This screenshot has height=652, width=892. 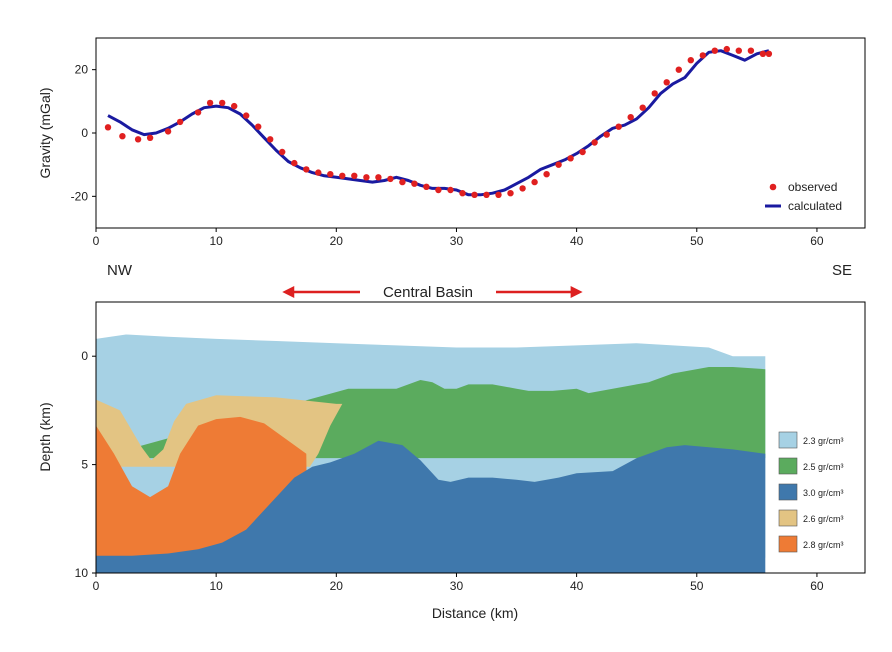 What do you see at coordinates (428, 292) in the screenshot?
I see `central-basin-label: Central Basin` at bounding box center [428, 292].